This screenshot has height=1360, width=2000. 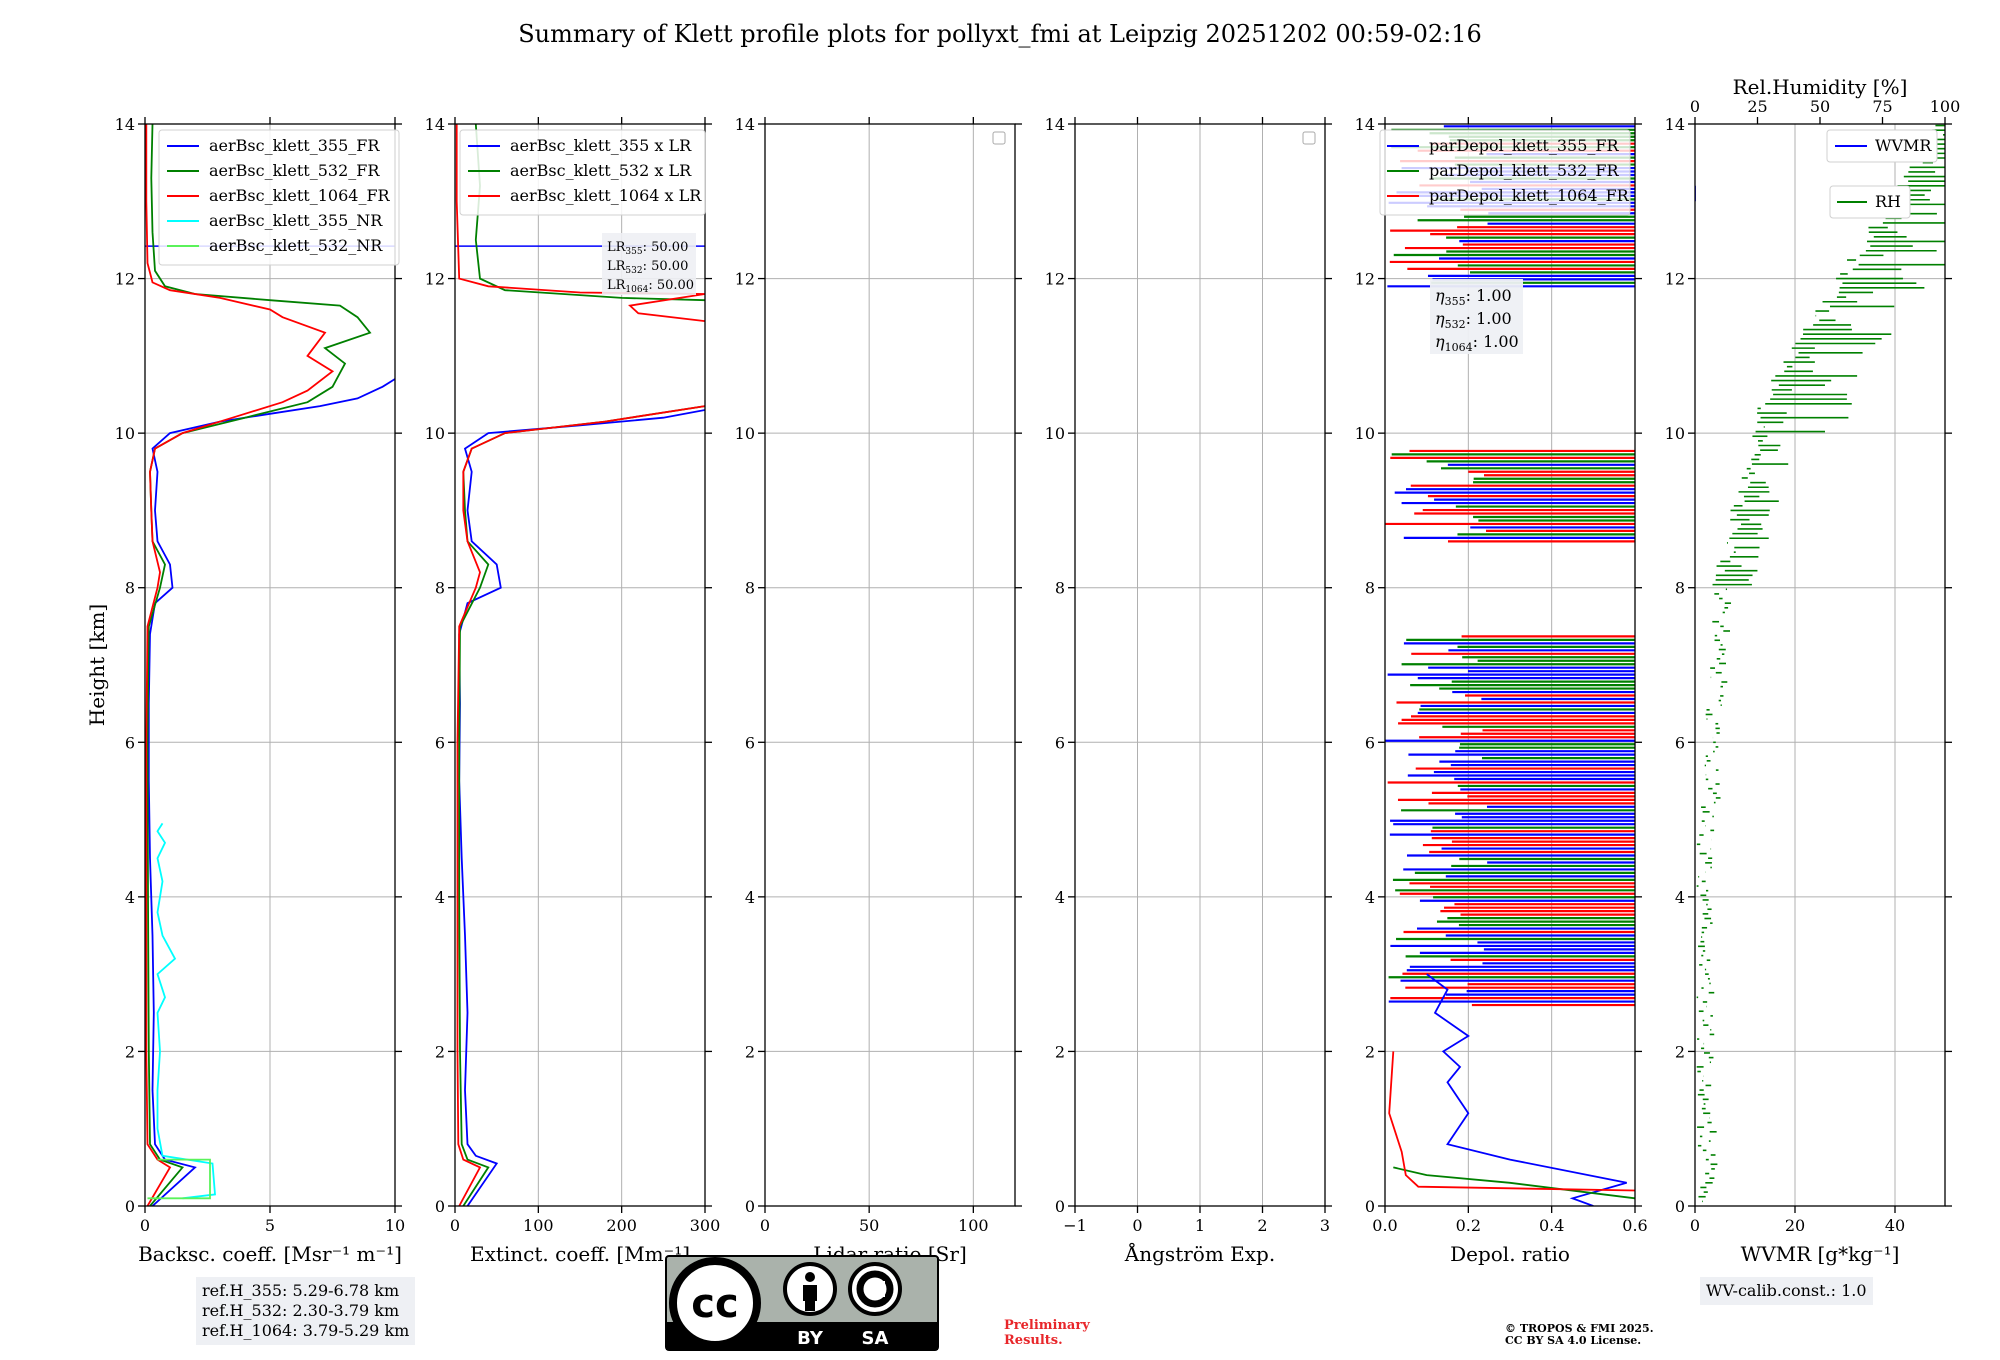 I want to click on plot-area-ang, so click(x=1200, y=665).